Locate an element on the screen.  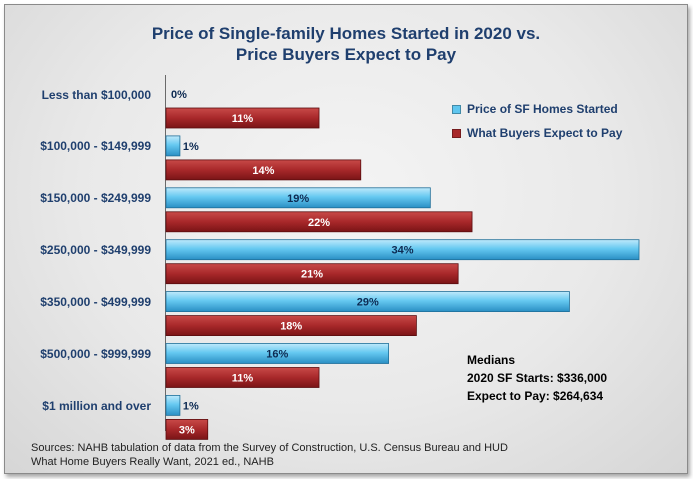
medians-heading: Medians is located at coordinates (491, 360).